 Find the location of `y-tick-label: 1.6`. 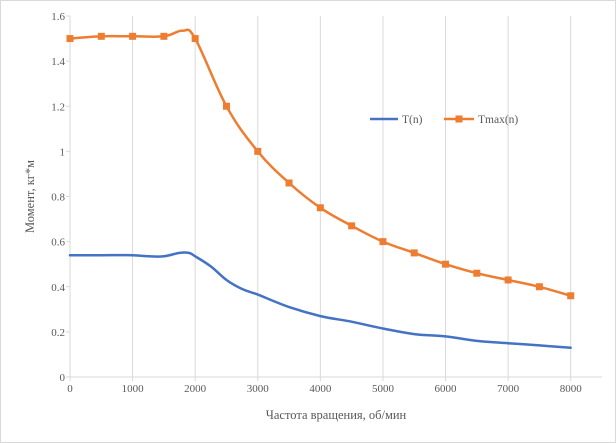

y-tick-label: 1.6 is located at coordinates (58, 17).